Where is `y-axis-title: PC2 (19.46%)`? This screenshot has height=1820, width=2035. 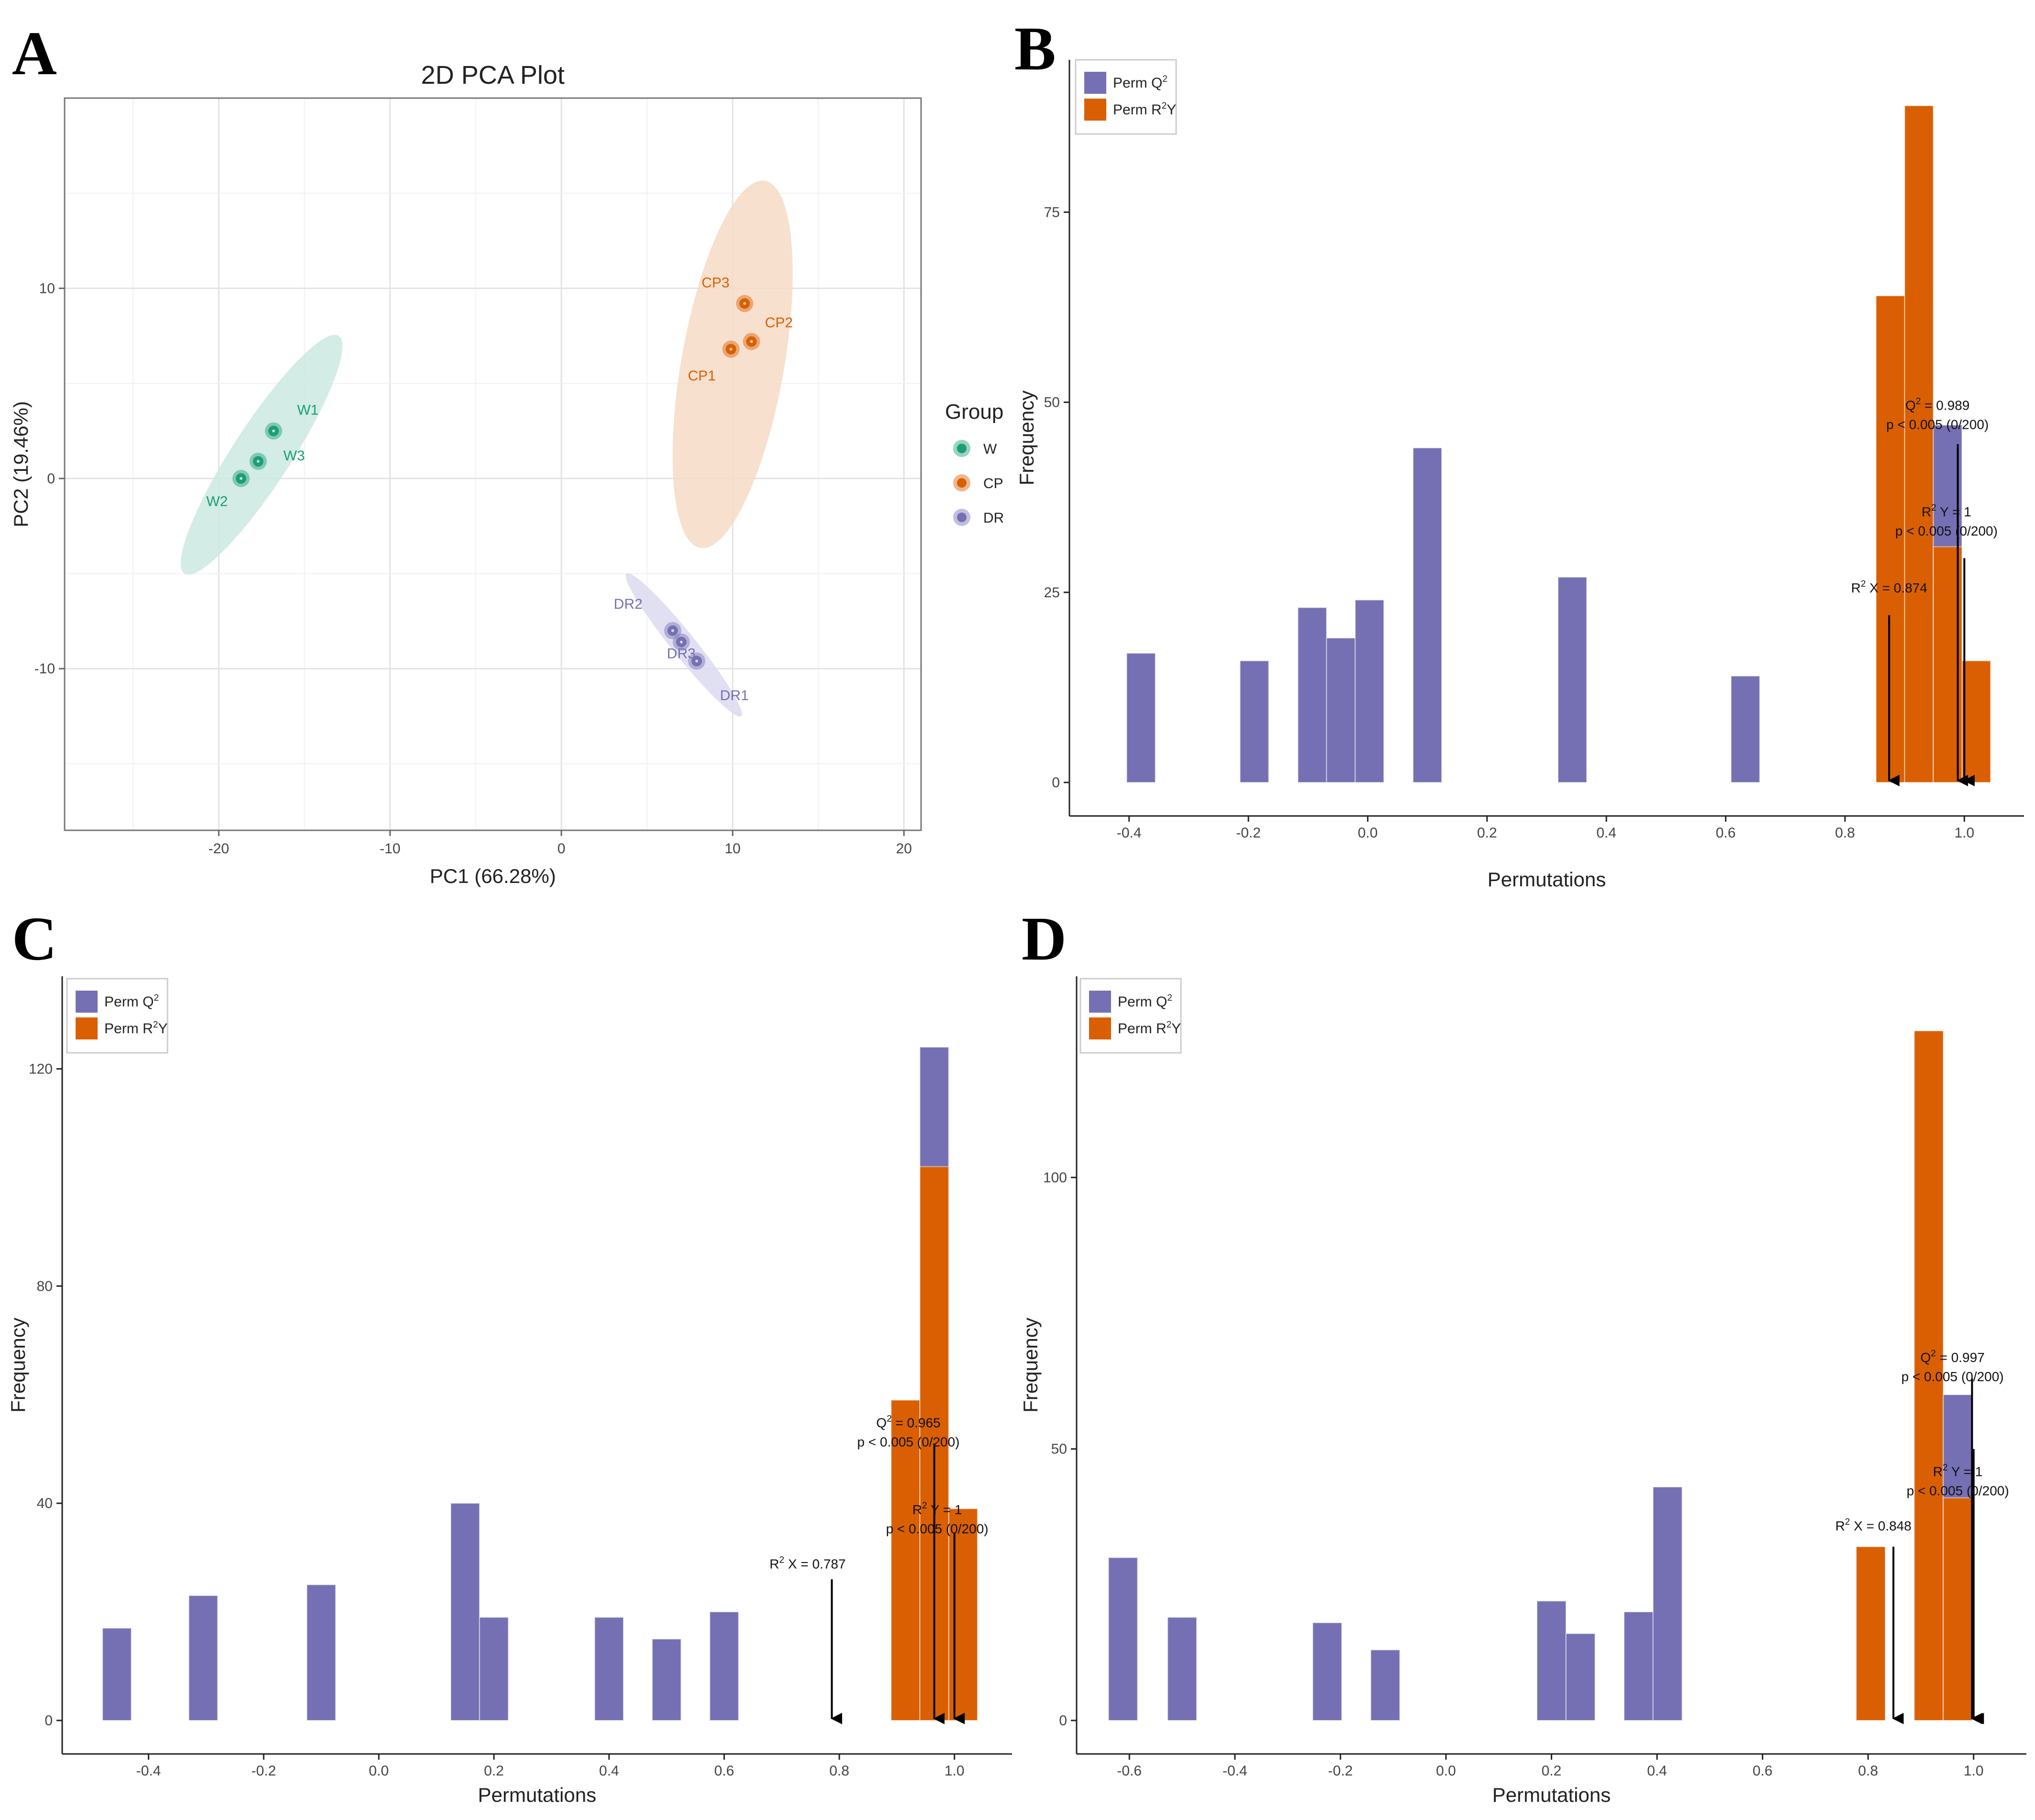 y-axis-title: PC2 (19.46%) is located at coordinates (21, 464).